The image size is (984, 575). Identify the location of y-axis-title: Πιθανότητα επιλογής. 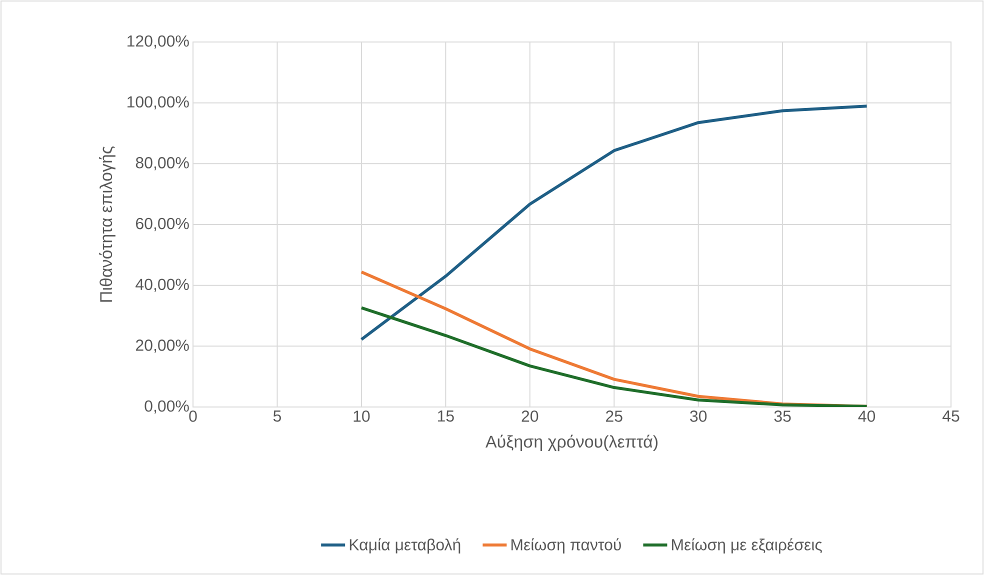
(107, 224).